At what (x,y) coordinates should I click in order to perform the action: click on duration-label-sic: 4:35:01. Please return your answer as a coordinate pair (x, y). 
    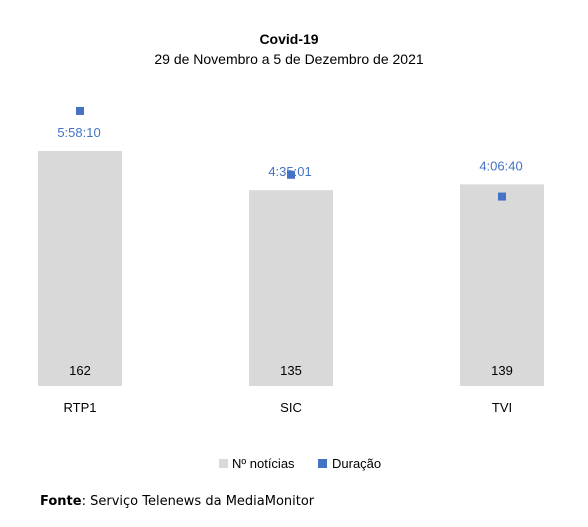
    Looking at the image, I should click on (289, 171).